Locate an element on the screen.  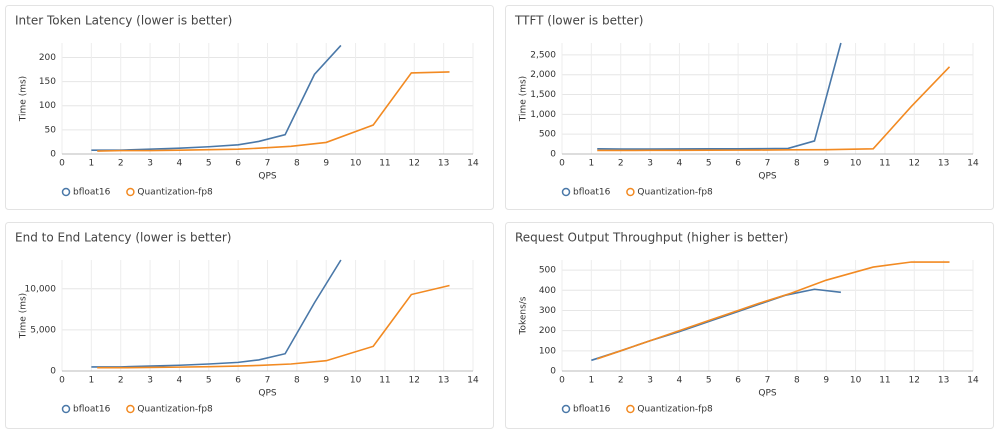
y-tick-label: 1,000 is located at coordinates (543, 115).